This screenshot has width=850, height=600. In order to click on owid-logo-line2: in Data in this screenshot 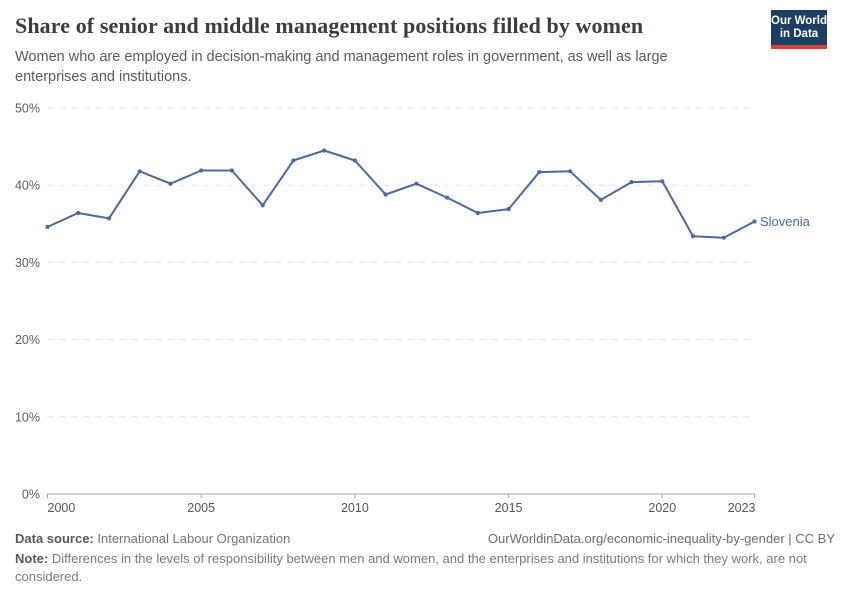, I will do `click(799, 34)`.